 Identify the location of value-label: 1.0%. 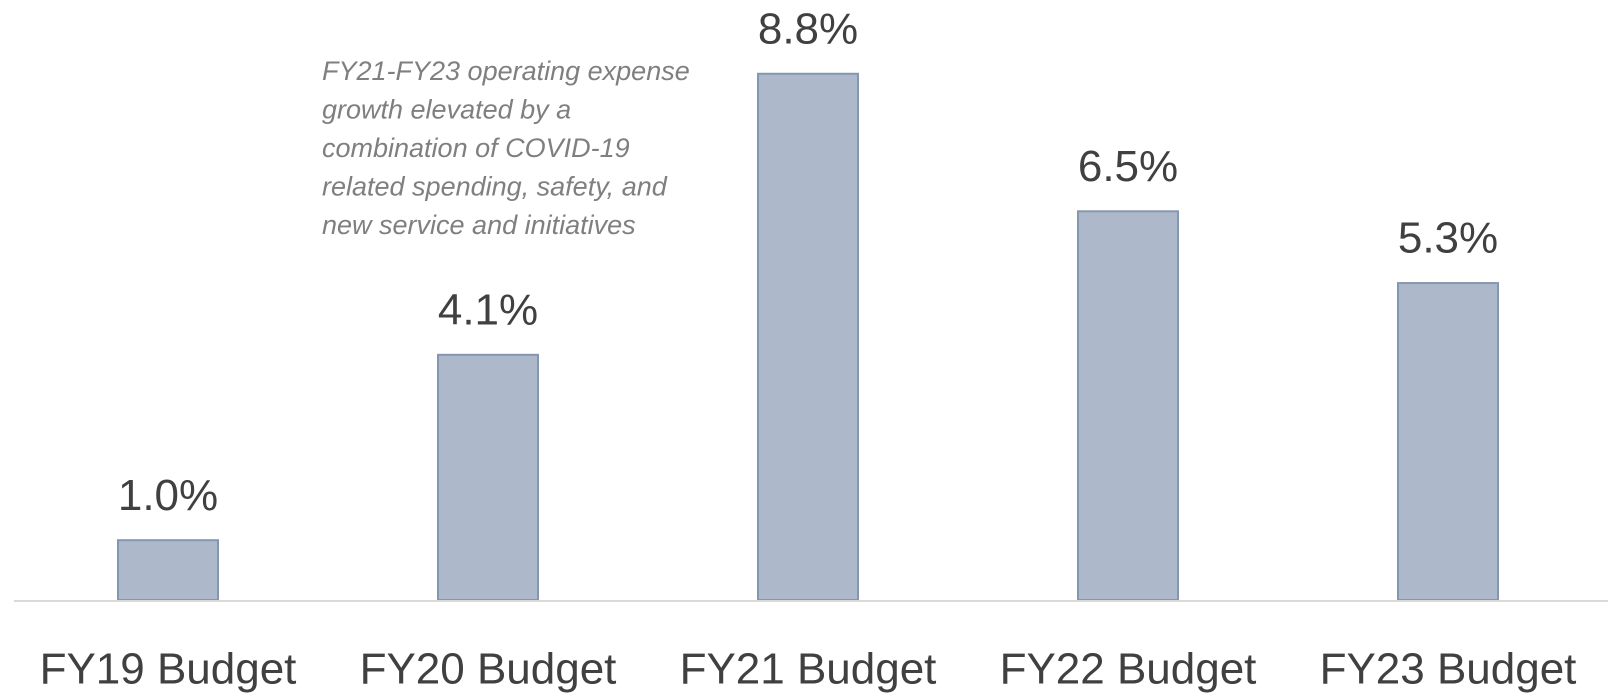
(168, 495).